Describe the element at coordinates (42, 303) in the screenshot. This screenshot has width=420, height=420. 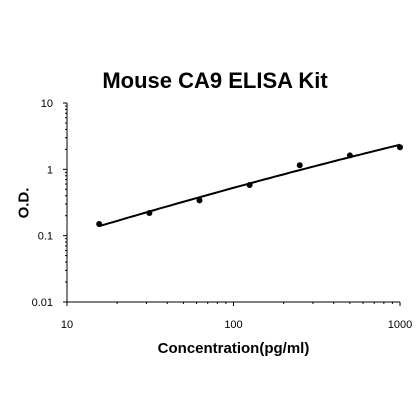
I see `y-tick-label: 0.01` at that location.